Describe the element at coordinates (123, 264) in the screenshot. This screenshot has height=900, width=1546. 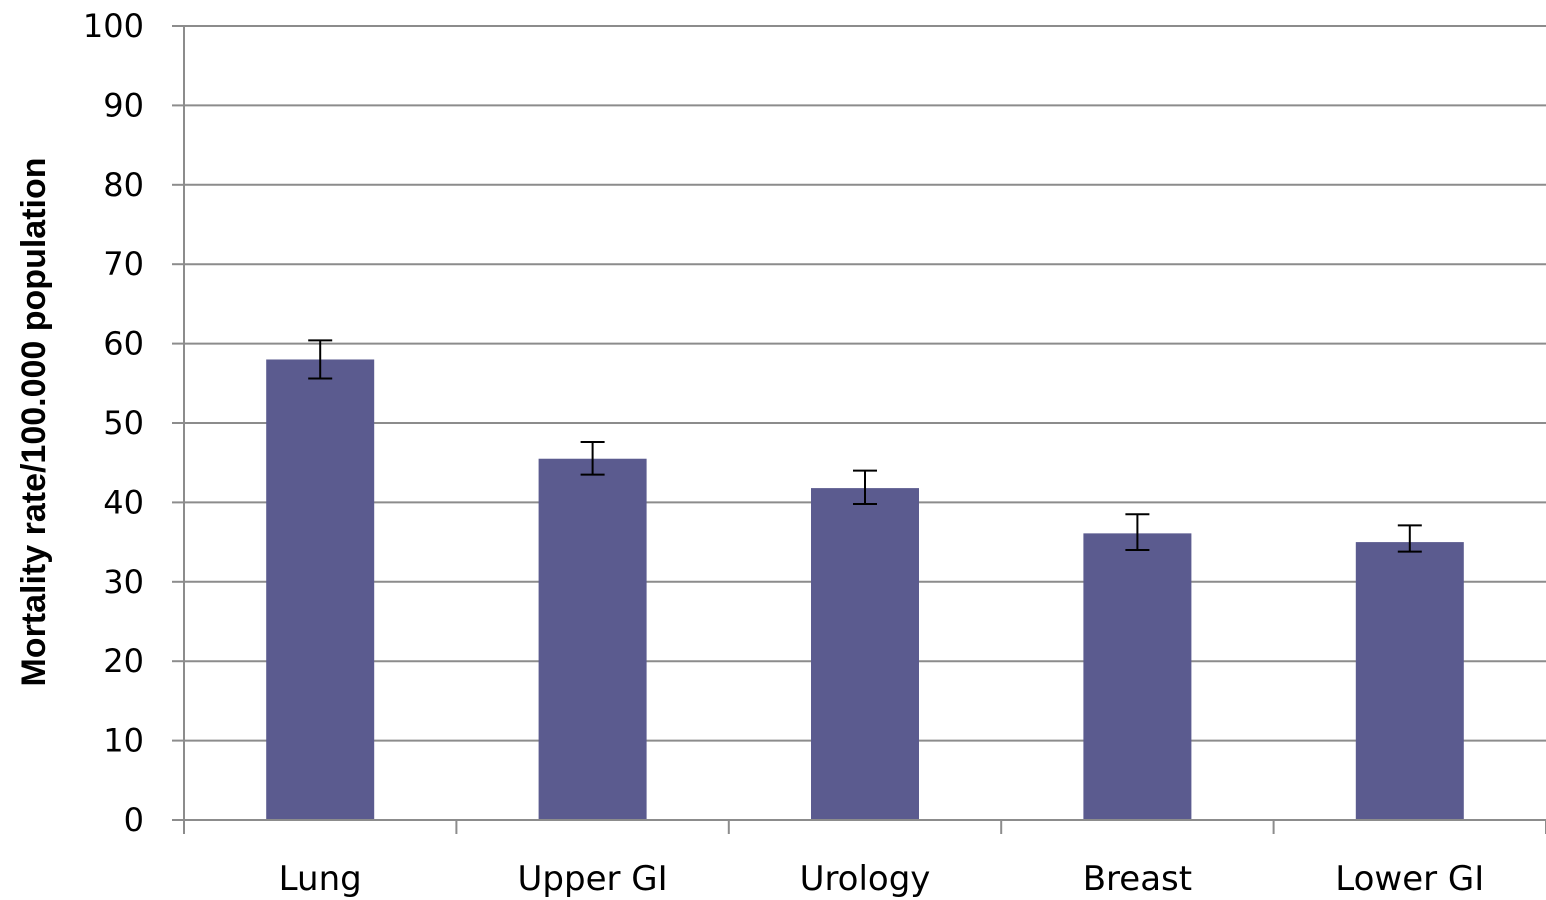
I see `y-tick-label: 70` at that location.